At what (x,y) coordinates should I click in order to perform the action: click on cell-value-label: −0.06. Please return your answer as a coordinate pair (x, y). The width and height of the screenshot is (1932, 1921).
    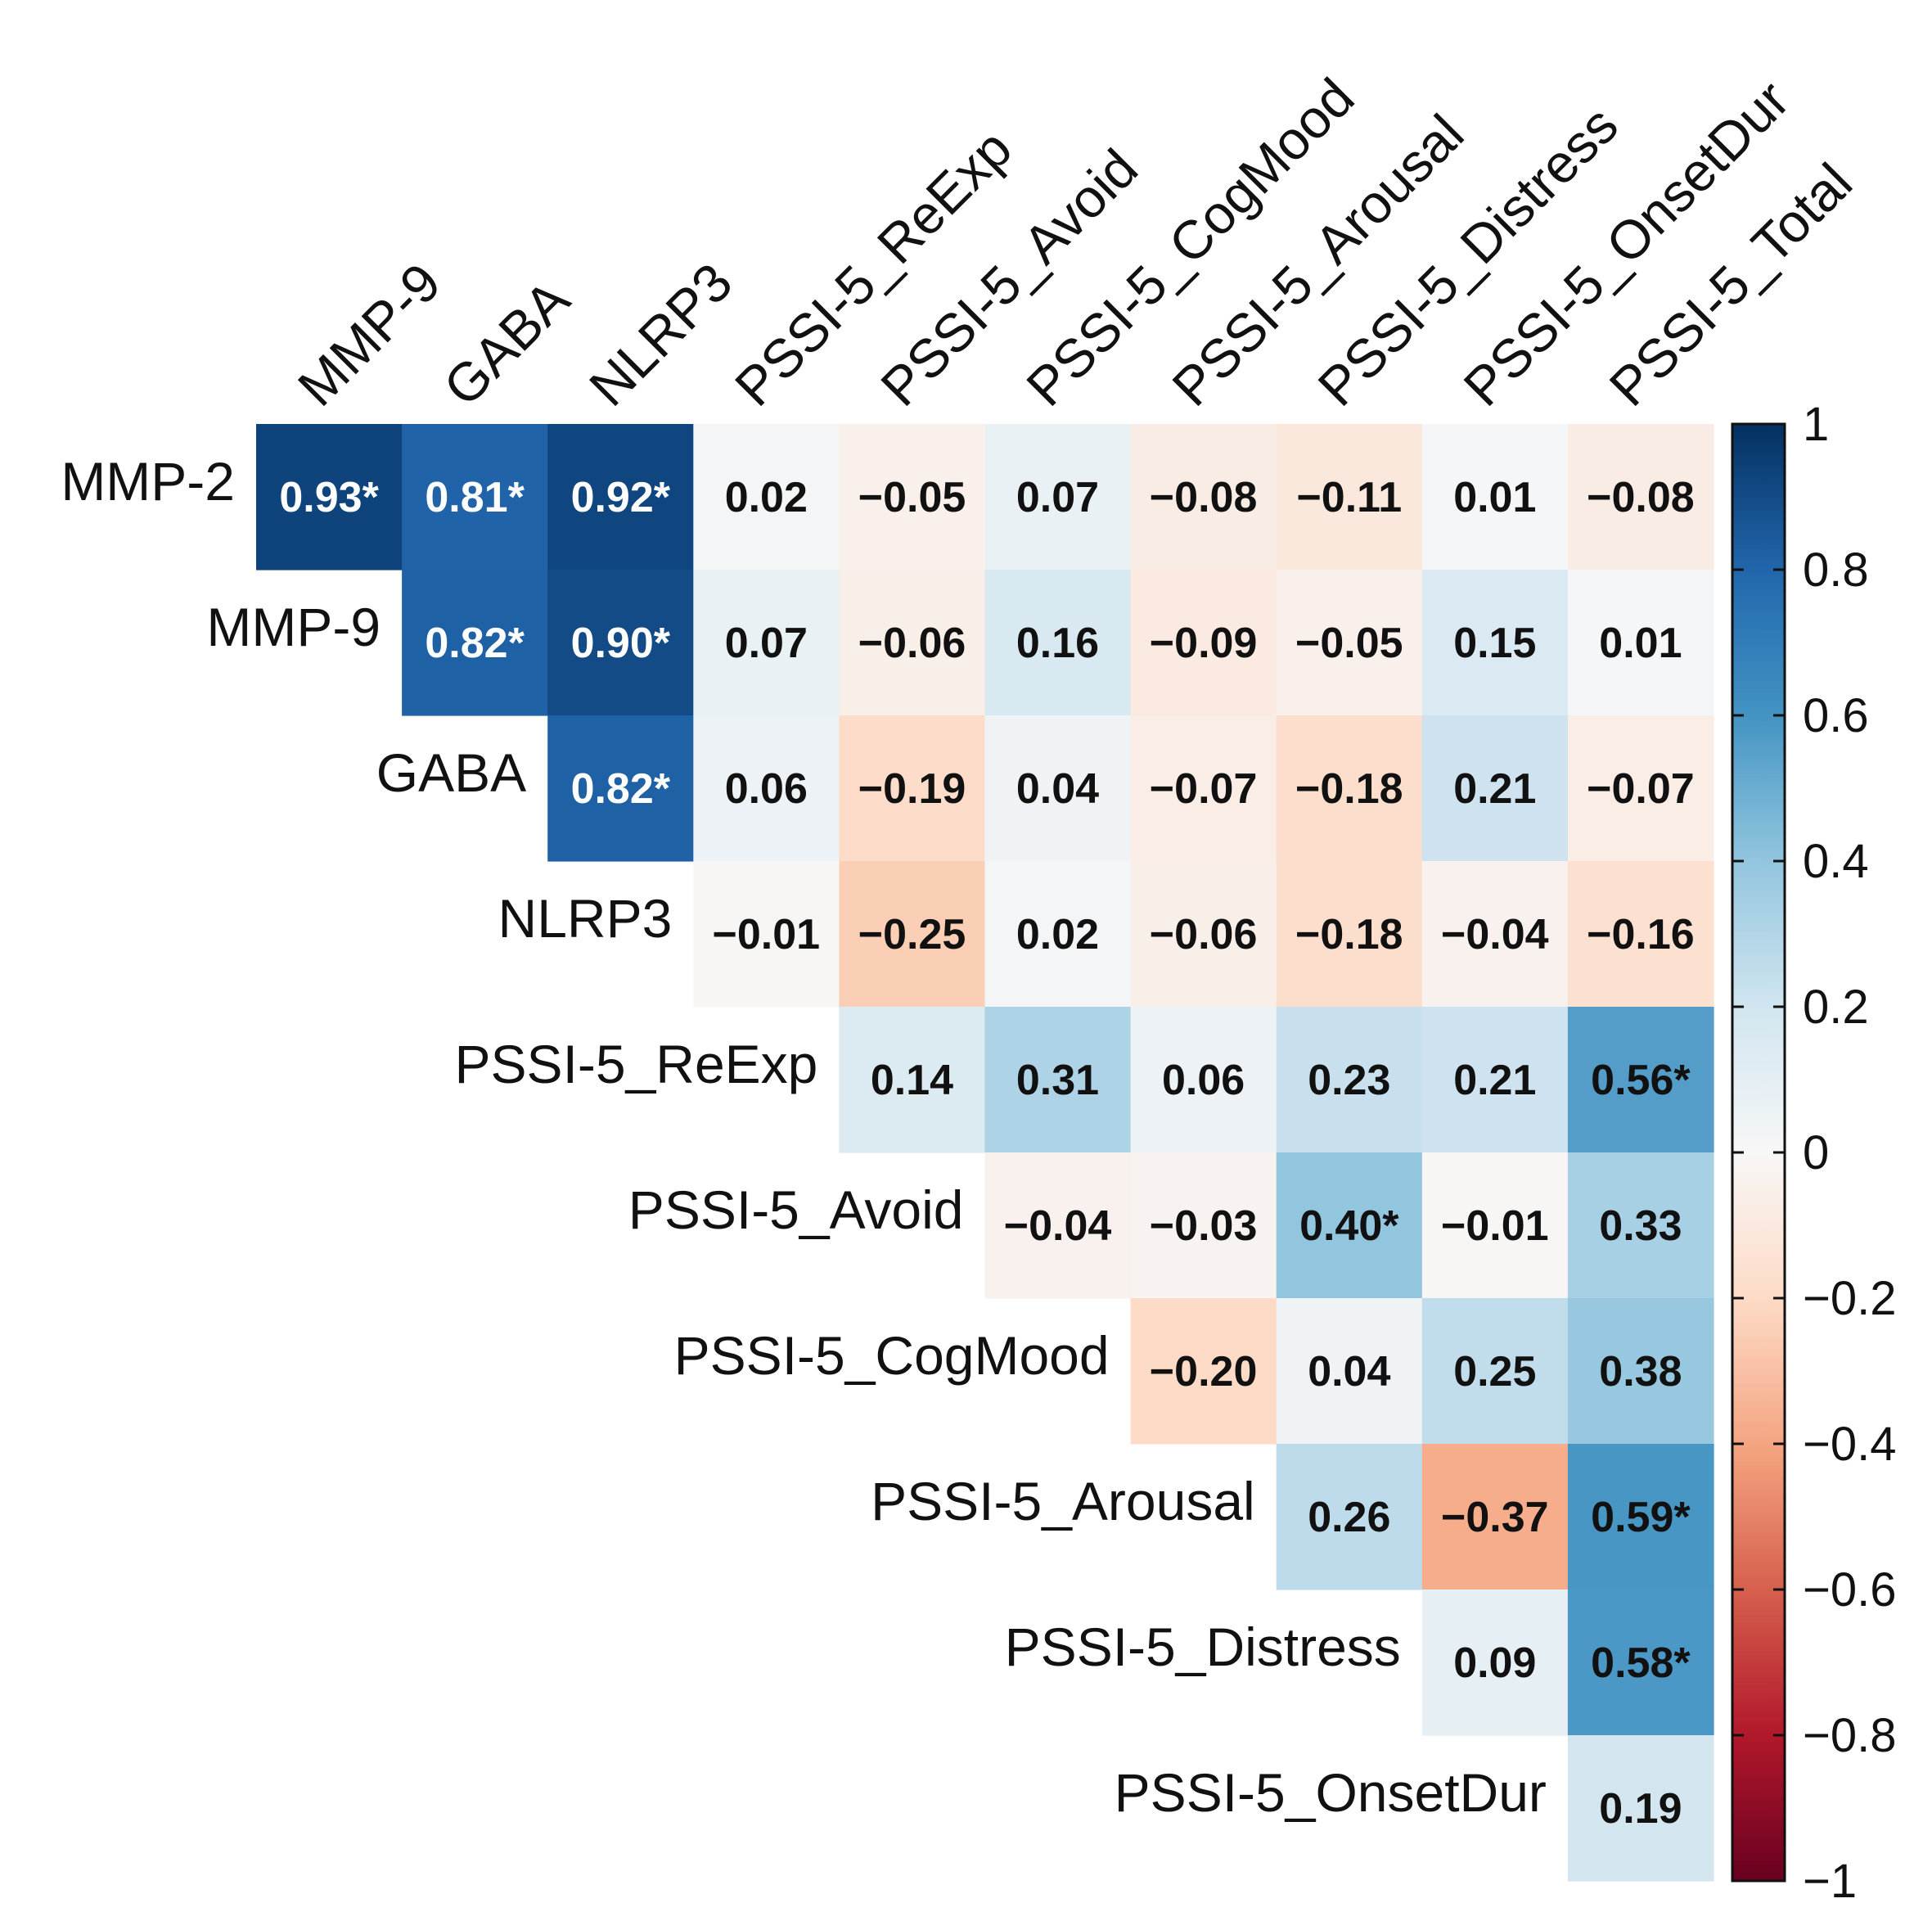
    Looking at the image, I should click on (1204, 934).